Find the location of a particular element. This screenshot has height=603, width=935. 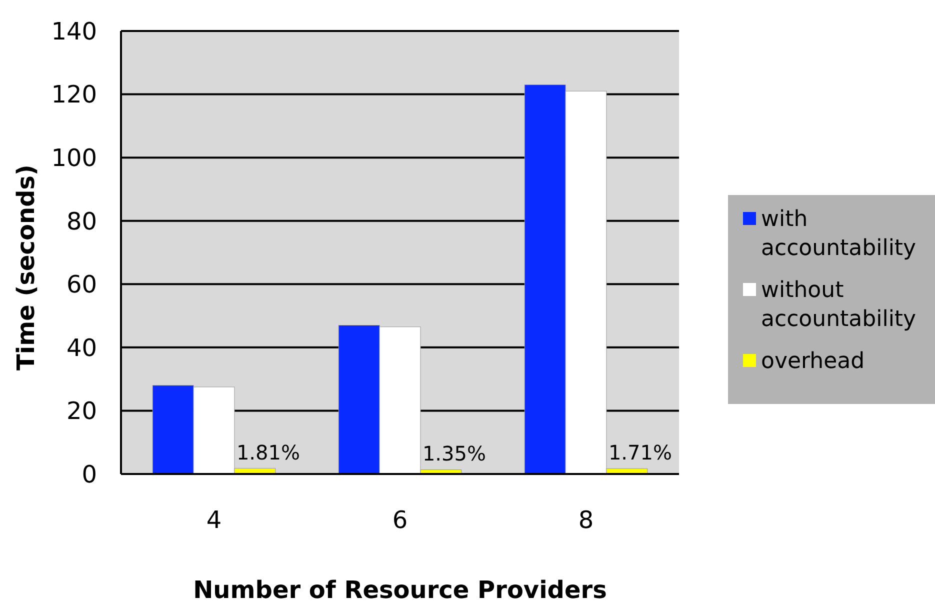

legend-label: overhead is located at coordinates (813, 361).